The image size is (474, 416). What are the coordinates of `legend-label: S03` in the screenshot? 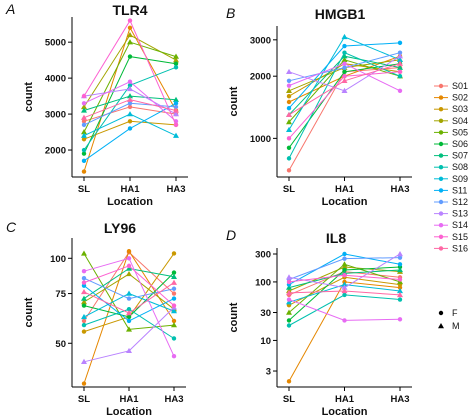 It's located at (460, 109).